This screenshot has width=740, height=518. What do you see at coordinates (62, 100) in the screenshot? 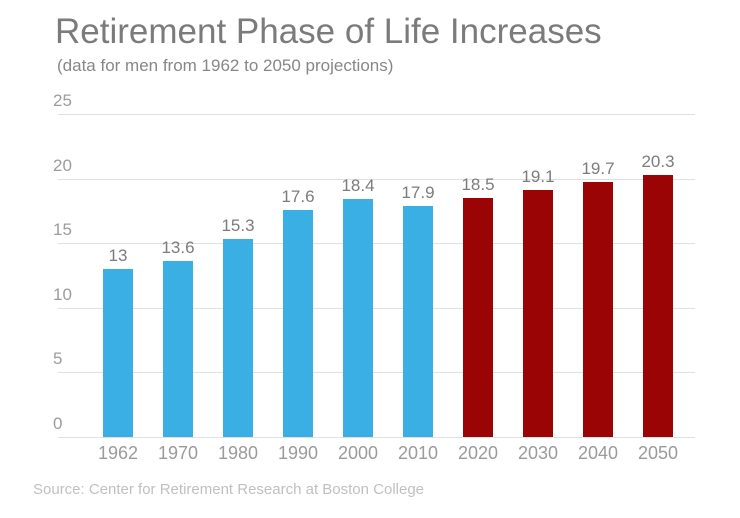
I see `y-tick-label-25: 25` at bounding box center [62, 100].